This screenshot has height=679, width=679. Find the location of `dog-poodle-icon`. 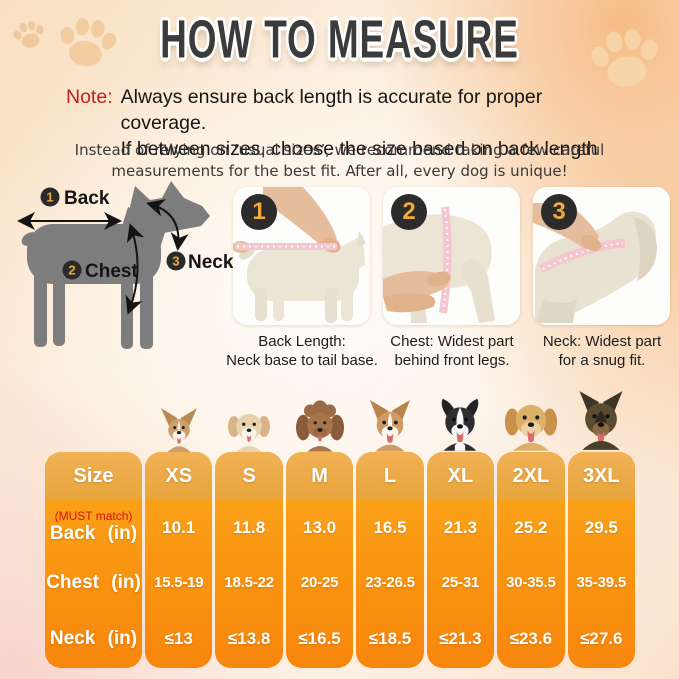

dog-poodle-icon is located at coordinates (319, 426).